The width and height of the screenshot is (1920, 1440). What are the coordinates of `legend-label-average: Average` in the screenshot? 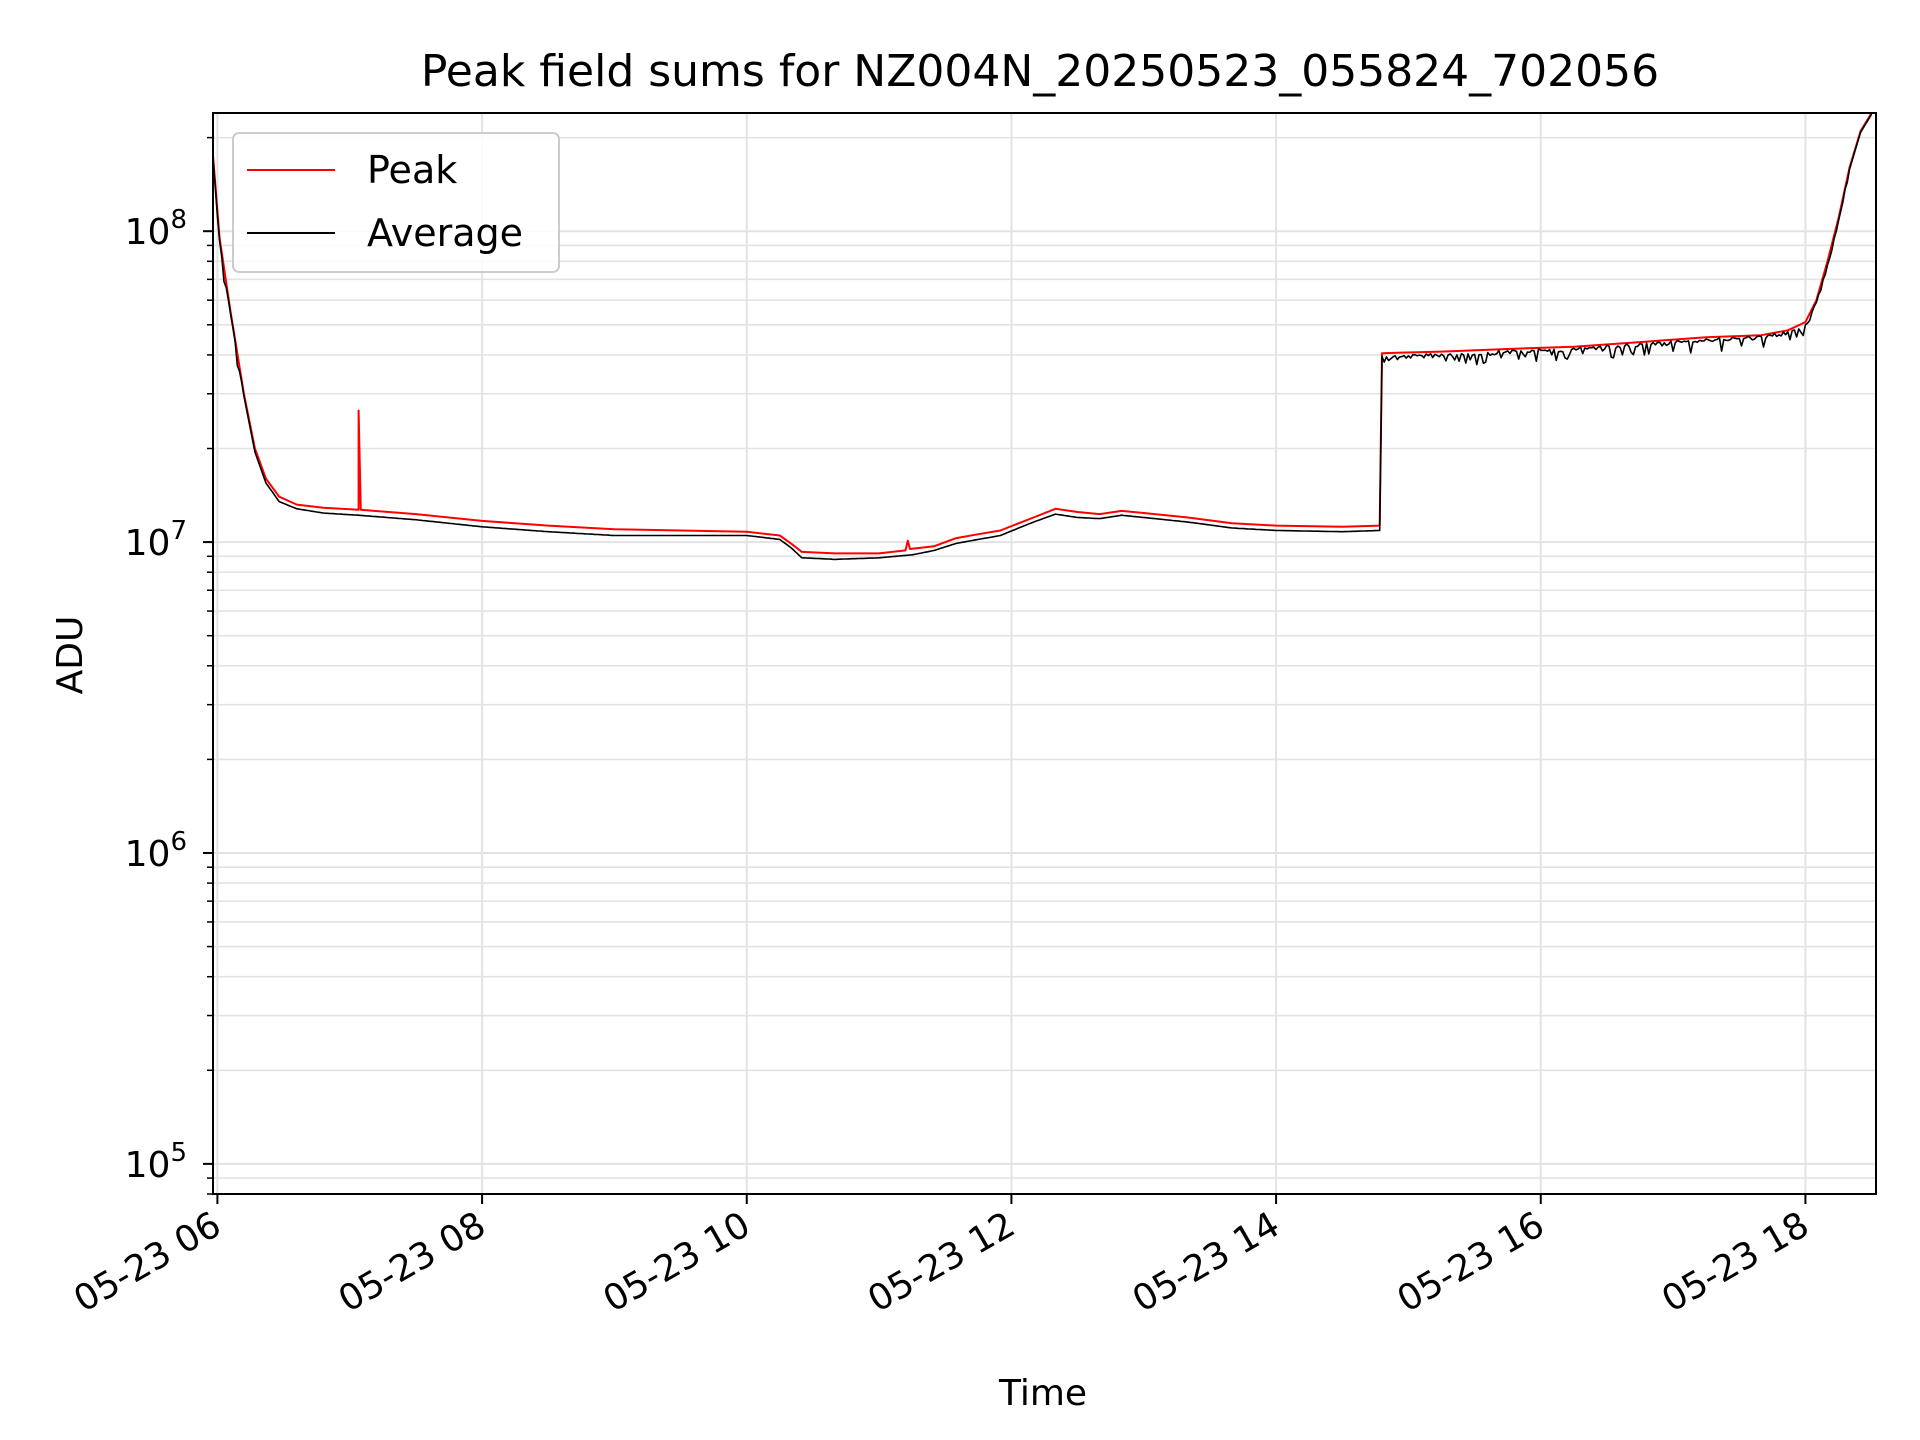 It's located at (445, 233).